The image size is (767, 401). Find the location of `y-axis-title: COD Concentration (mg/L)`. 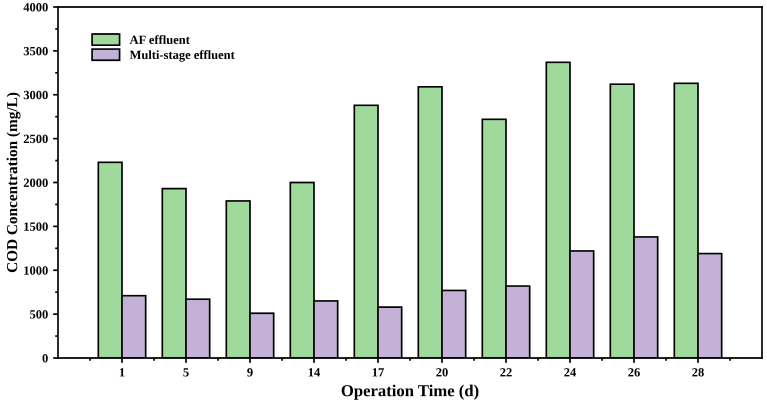

y-axis-title: COD Concentration (mg/L) is located at coordinates (13, 182).